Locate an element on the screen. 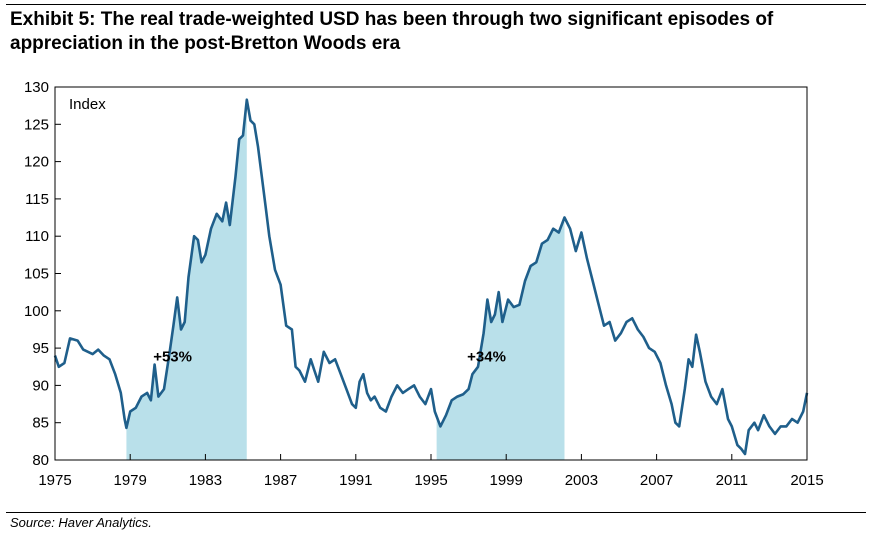  annotation-1: +53% is located at coordinates (172, 357).